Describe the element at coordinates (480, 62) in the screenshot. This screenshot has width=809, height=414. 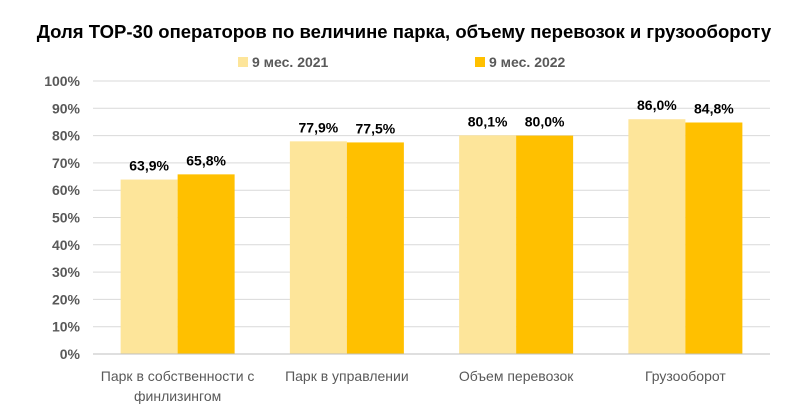
I see `legend-swatch-2022` at that location.